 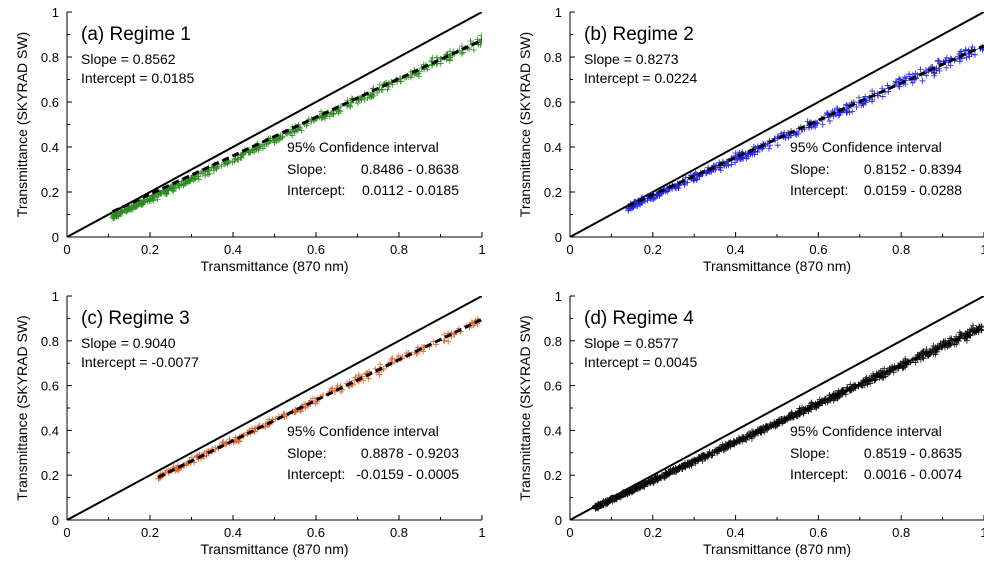 What do you see at coordinates (410, 190) in the screenshot?
I see `ci-intercept-range: 0.0112 - 0.0185` at bounding box center [410, 190].